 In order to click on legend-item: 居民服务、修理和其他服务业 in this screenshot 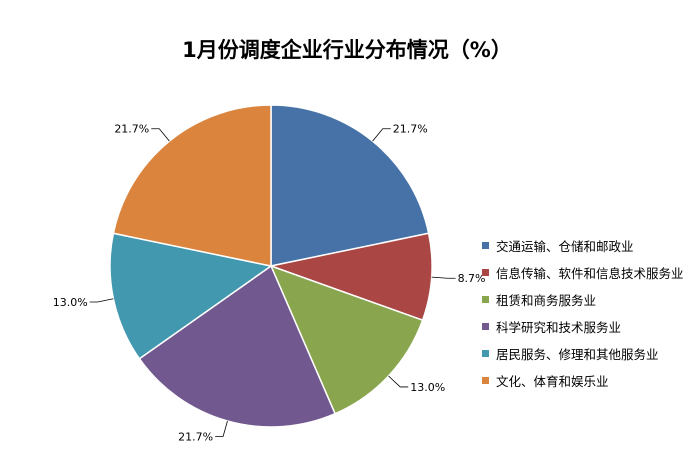, I will do `click(583, 353)`.